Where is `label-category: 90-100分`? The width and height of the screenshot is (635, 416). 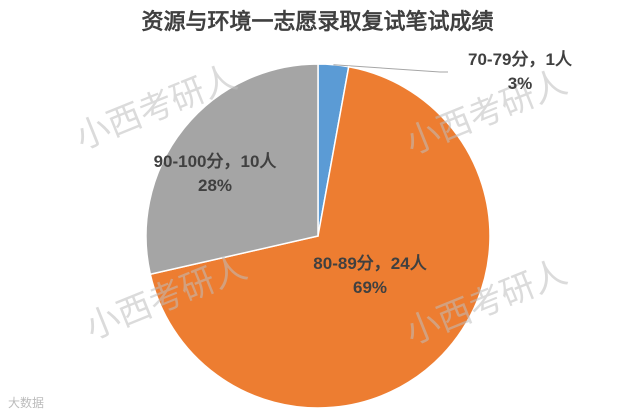 label-category: 90-100分 is located at coordinates (188, 161).